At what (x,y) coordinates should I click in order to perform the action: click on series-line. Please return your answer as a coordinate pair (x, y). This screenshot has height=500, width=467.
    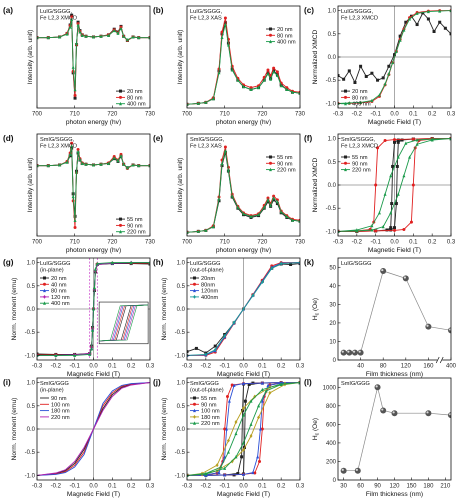
    Looking at the image, I should click on (93, 56).